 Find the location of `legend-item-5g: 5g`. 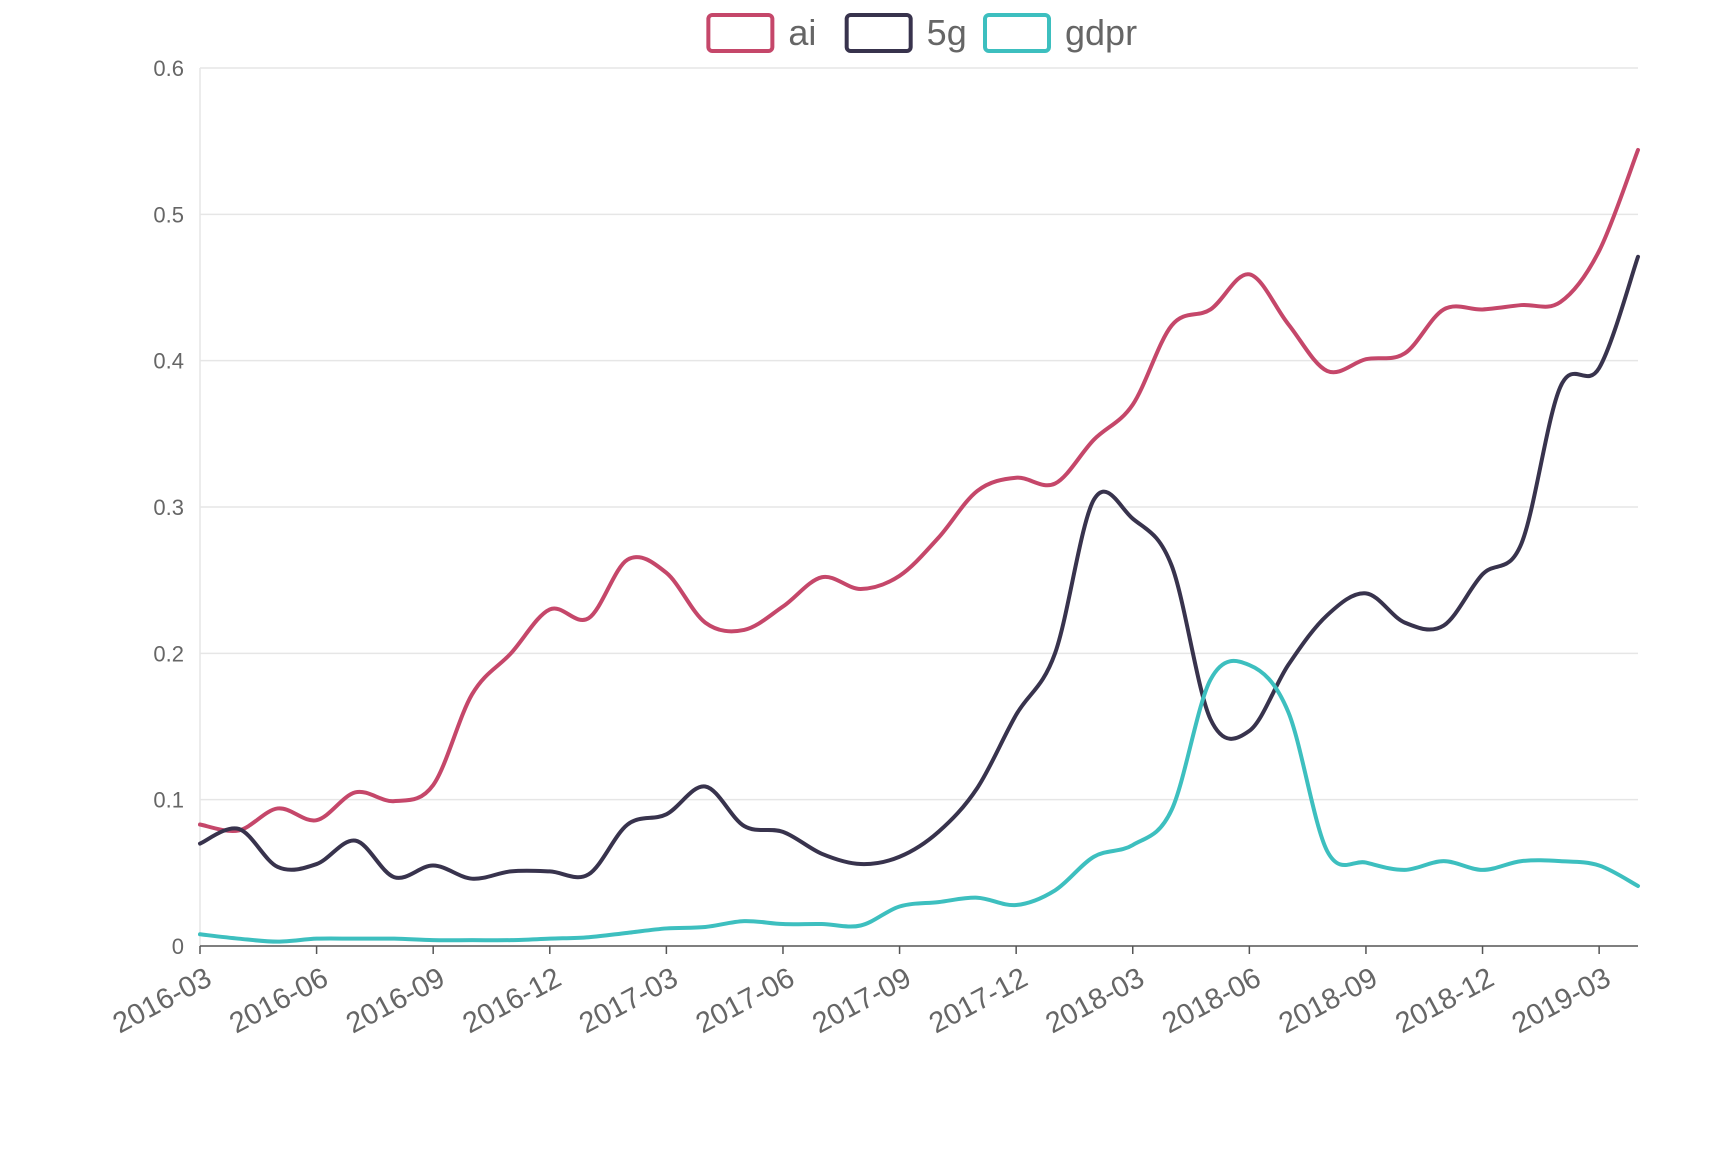

legend-item-5g: 5g is located at coordinates (905, 32).